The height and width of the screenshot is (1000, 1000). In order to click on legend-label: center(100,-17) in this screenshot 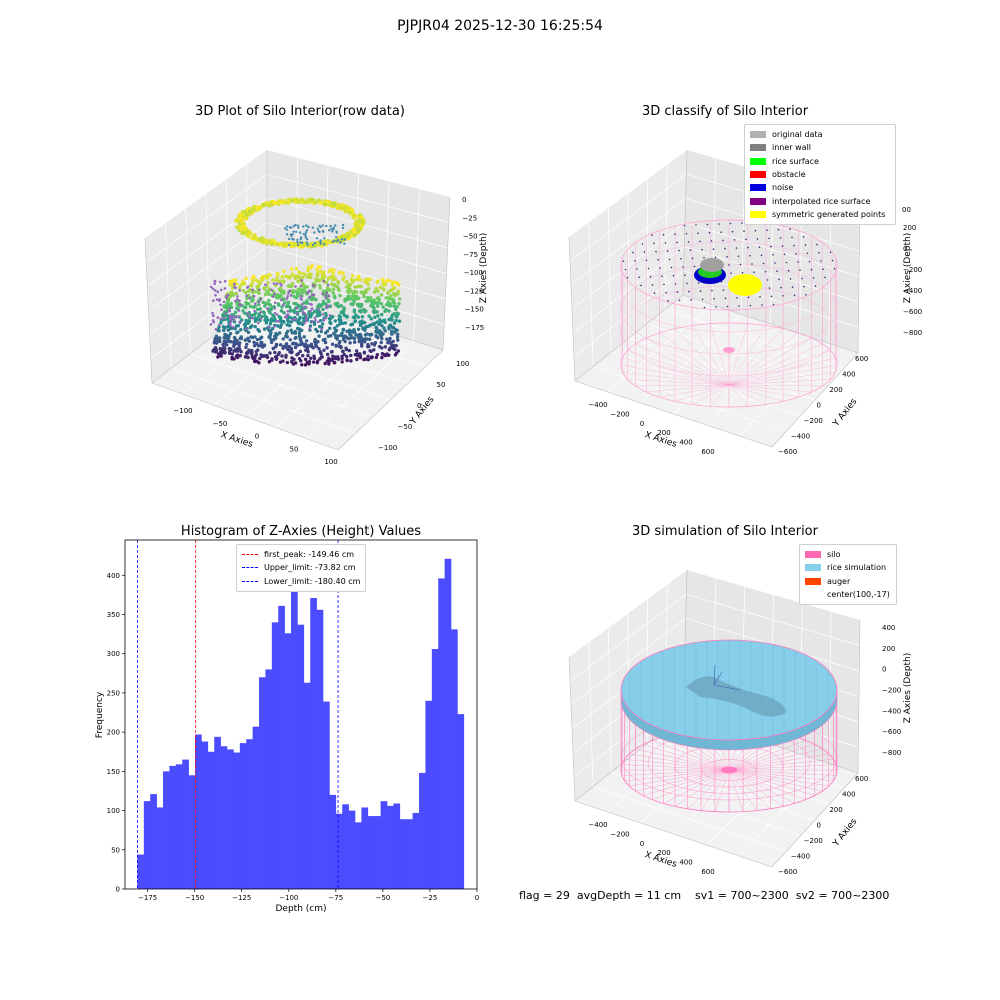, I will do `click(858, 595)`.